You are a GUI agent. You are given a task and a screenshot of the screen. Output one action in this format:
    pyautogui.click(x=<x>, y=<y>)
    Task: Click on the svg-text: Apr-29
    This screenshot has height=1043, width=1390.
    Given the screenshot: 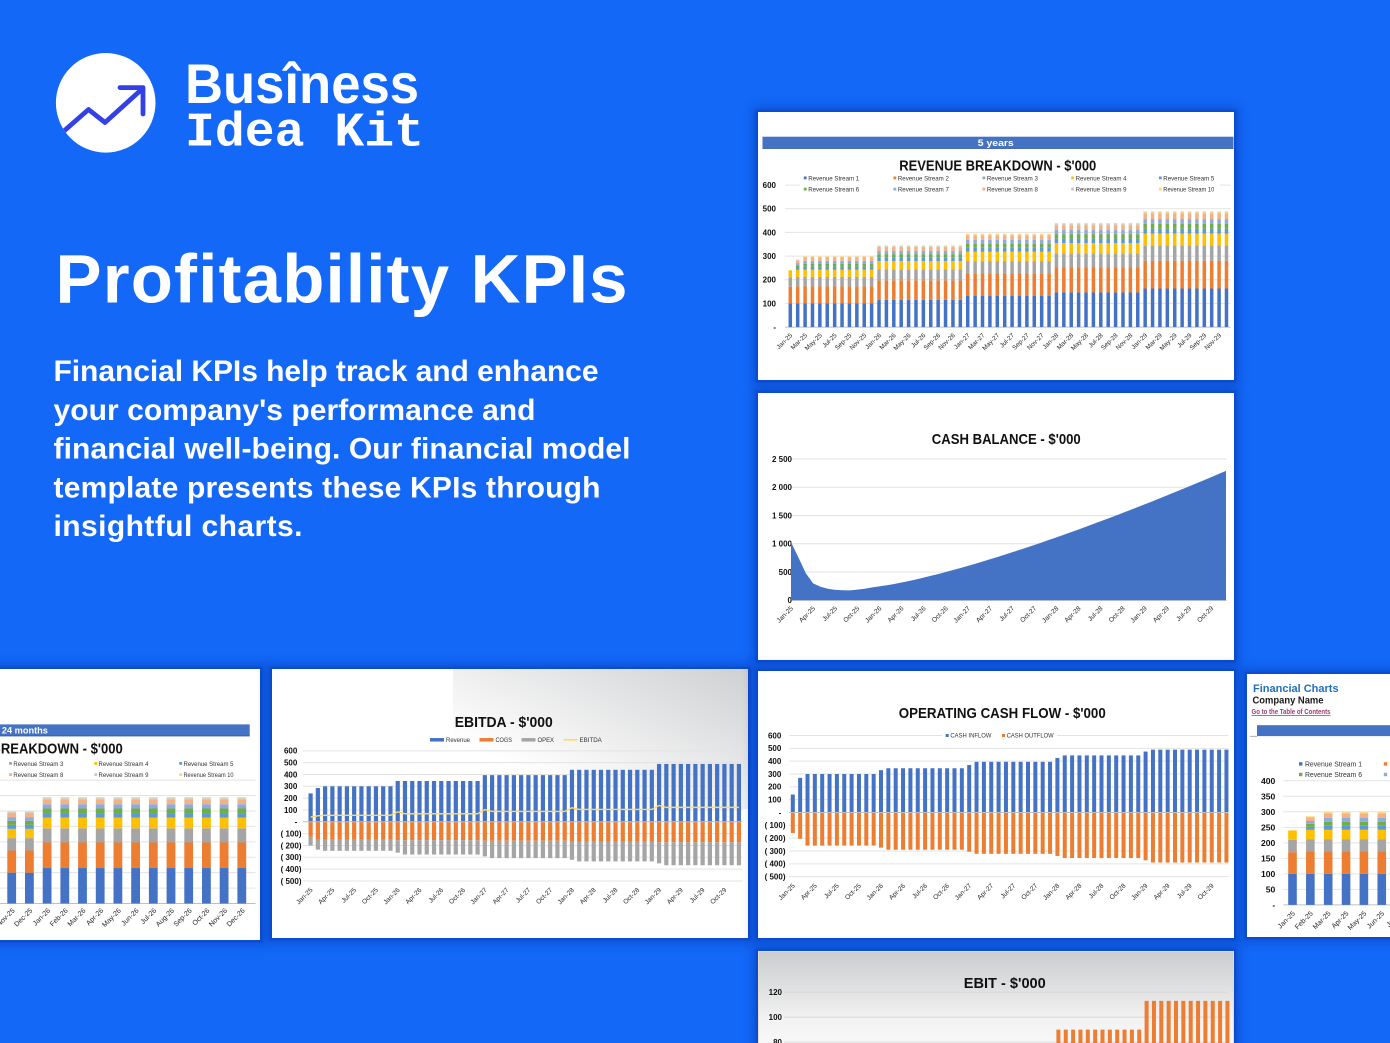 What is the action you would take?
    pyautogui.click(x=1162, y=891)
    